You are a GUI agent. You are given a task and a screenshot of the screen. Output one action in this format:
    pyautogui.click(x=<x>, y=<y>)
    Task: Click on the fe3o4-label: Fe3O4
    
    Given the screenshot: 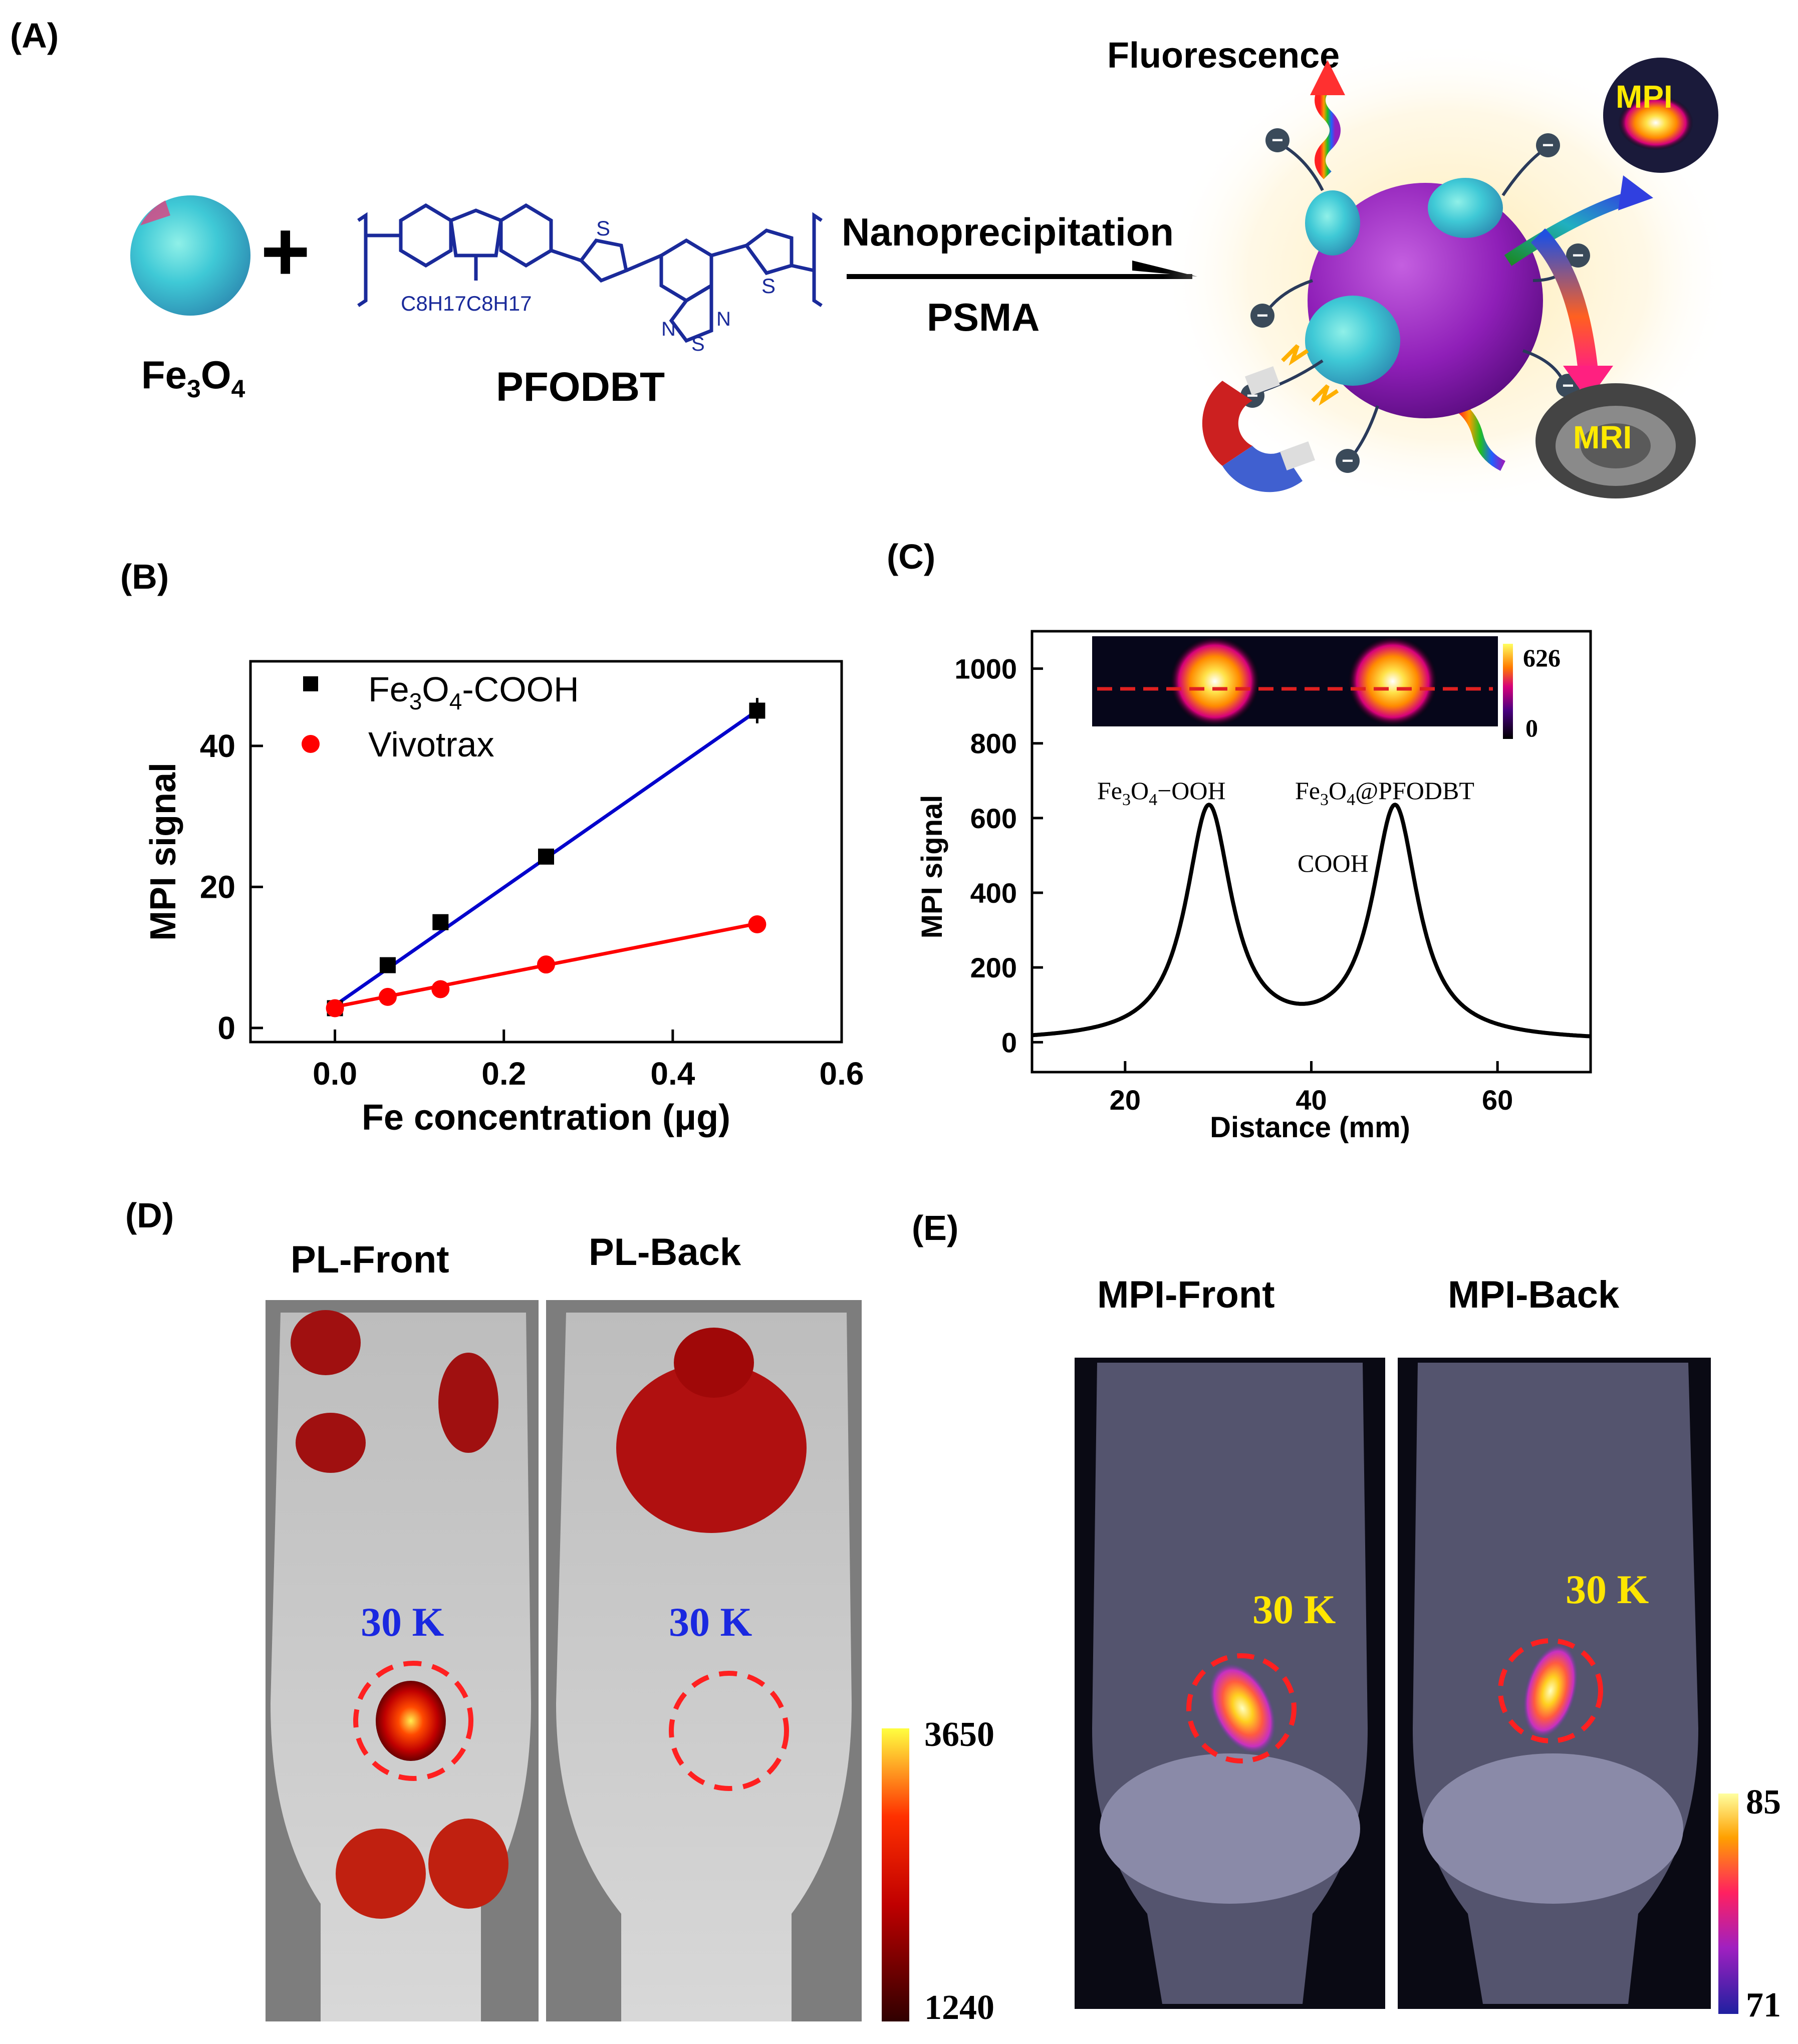 What is the action you would take?
    pyautogui.click(x=193, y=378)
    